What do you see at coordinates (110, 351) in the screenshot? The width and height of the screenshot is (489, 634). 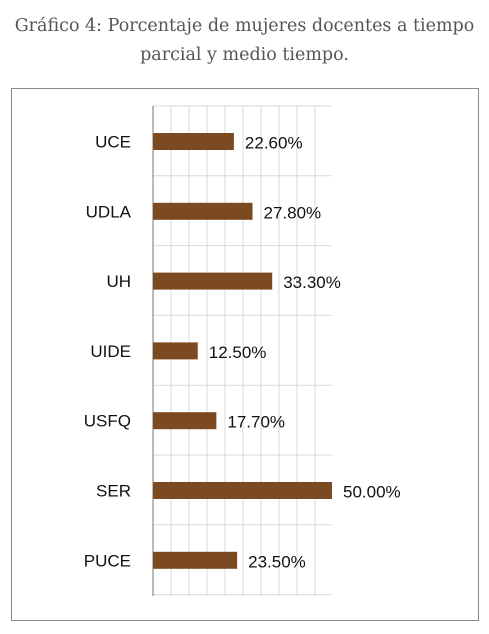 I see `category-label-uide: UIDE` at bounding box center [110, 351].